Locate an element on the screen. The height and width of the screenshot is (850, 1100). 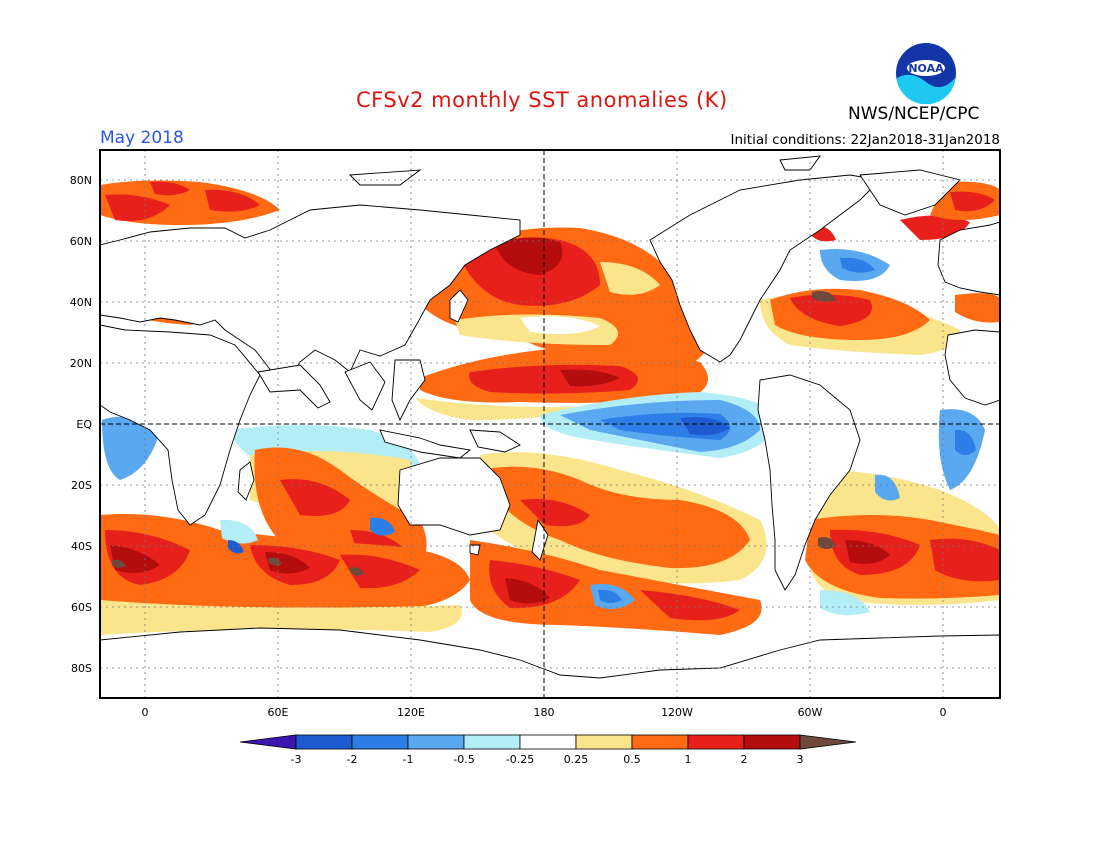
lat-label: 60N is located at coordinates (81, 241).